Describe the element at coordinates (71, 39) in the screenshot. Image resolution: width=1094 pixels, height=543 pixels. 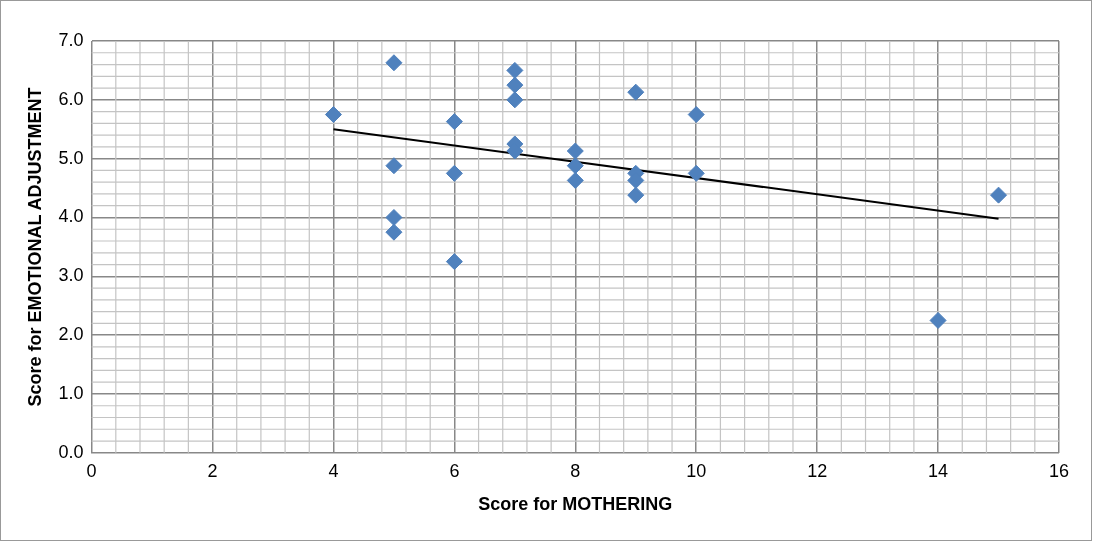
I see `y-tick-label: 7.0` at that location.